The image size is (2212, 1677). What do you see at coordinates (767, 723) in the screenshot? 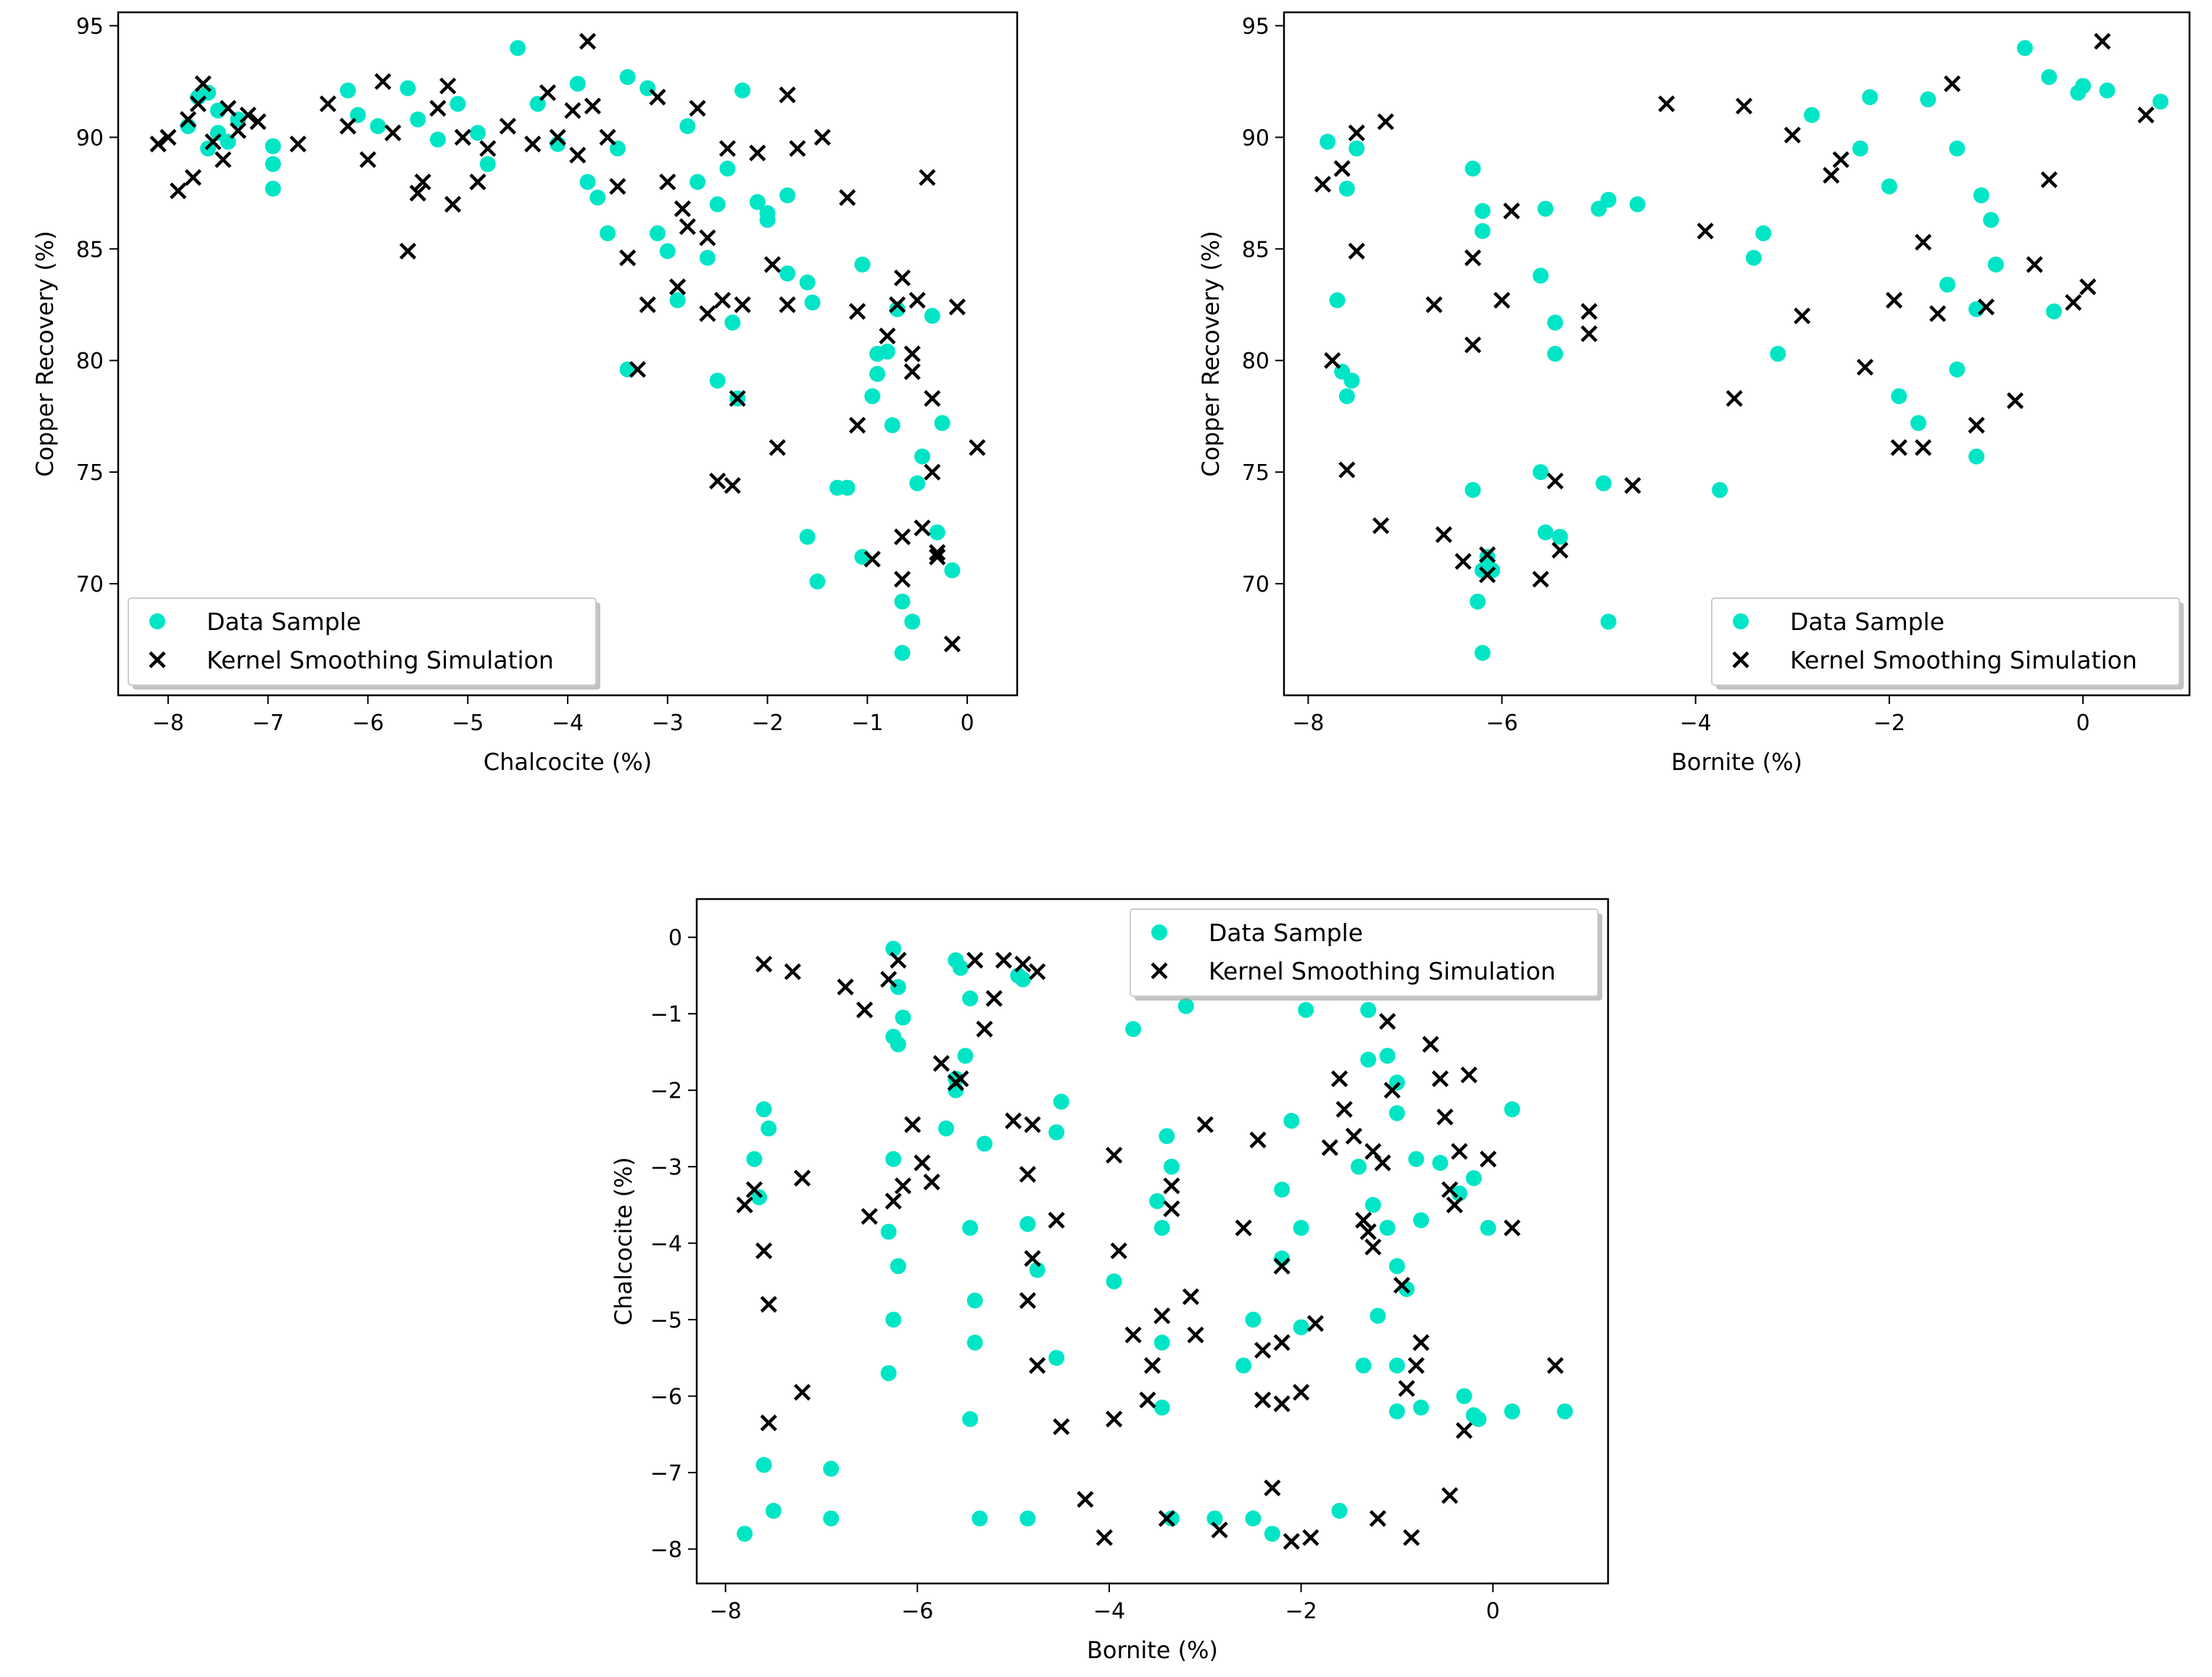
I see `x-tick-label: −2` at bounding box center [767, 723].